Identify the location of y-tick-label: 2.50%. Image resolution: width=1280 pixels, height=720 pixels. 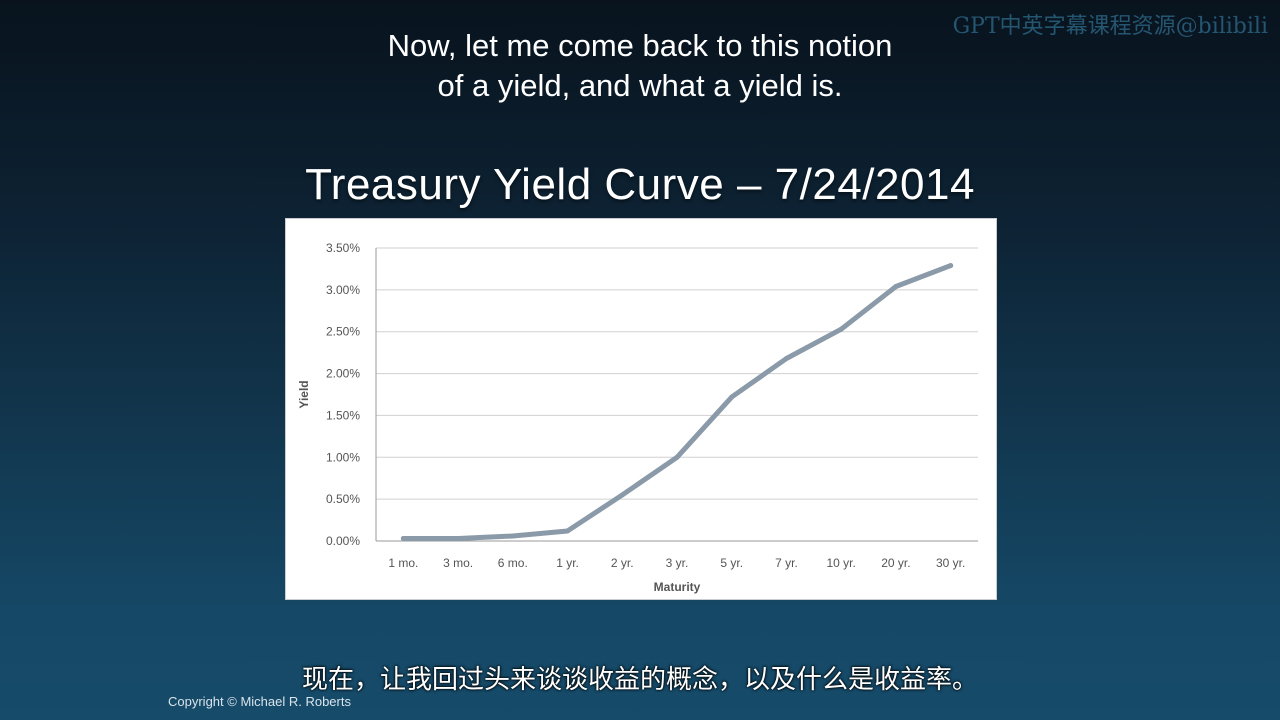
(343, 332).